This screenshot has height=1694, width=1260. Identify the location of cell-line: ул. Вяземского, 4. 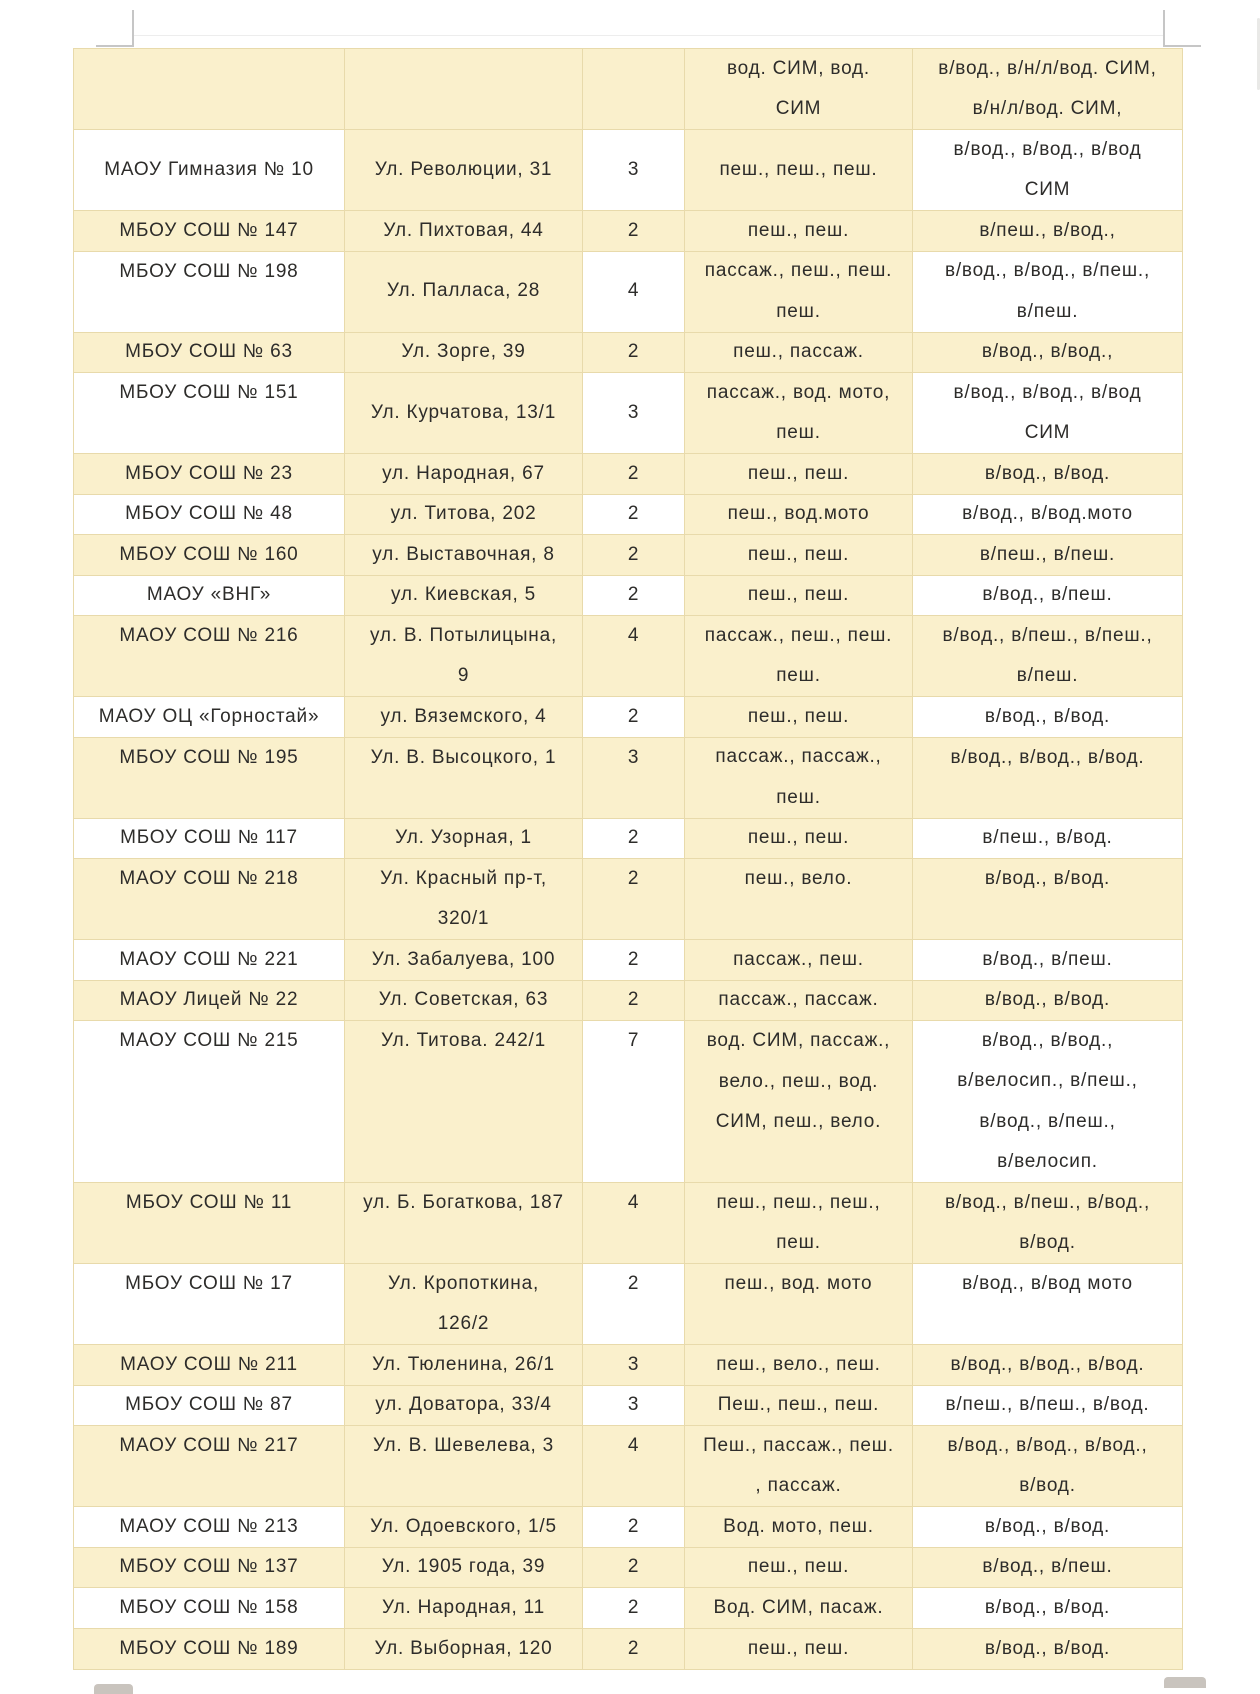
(463, 716).